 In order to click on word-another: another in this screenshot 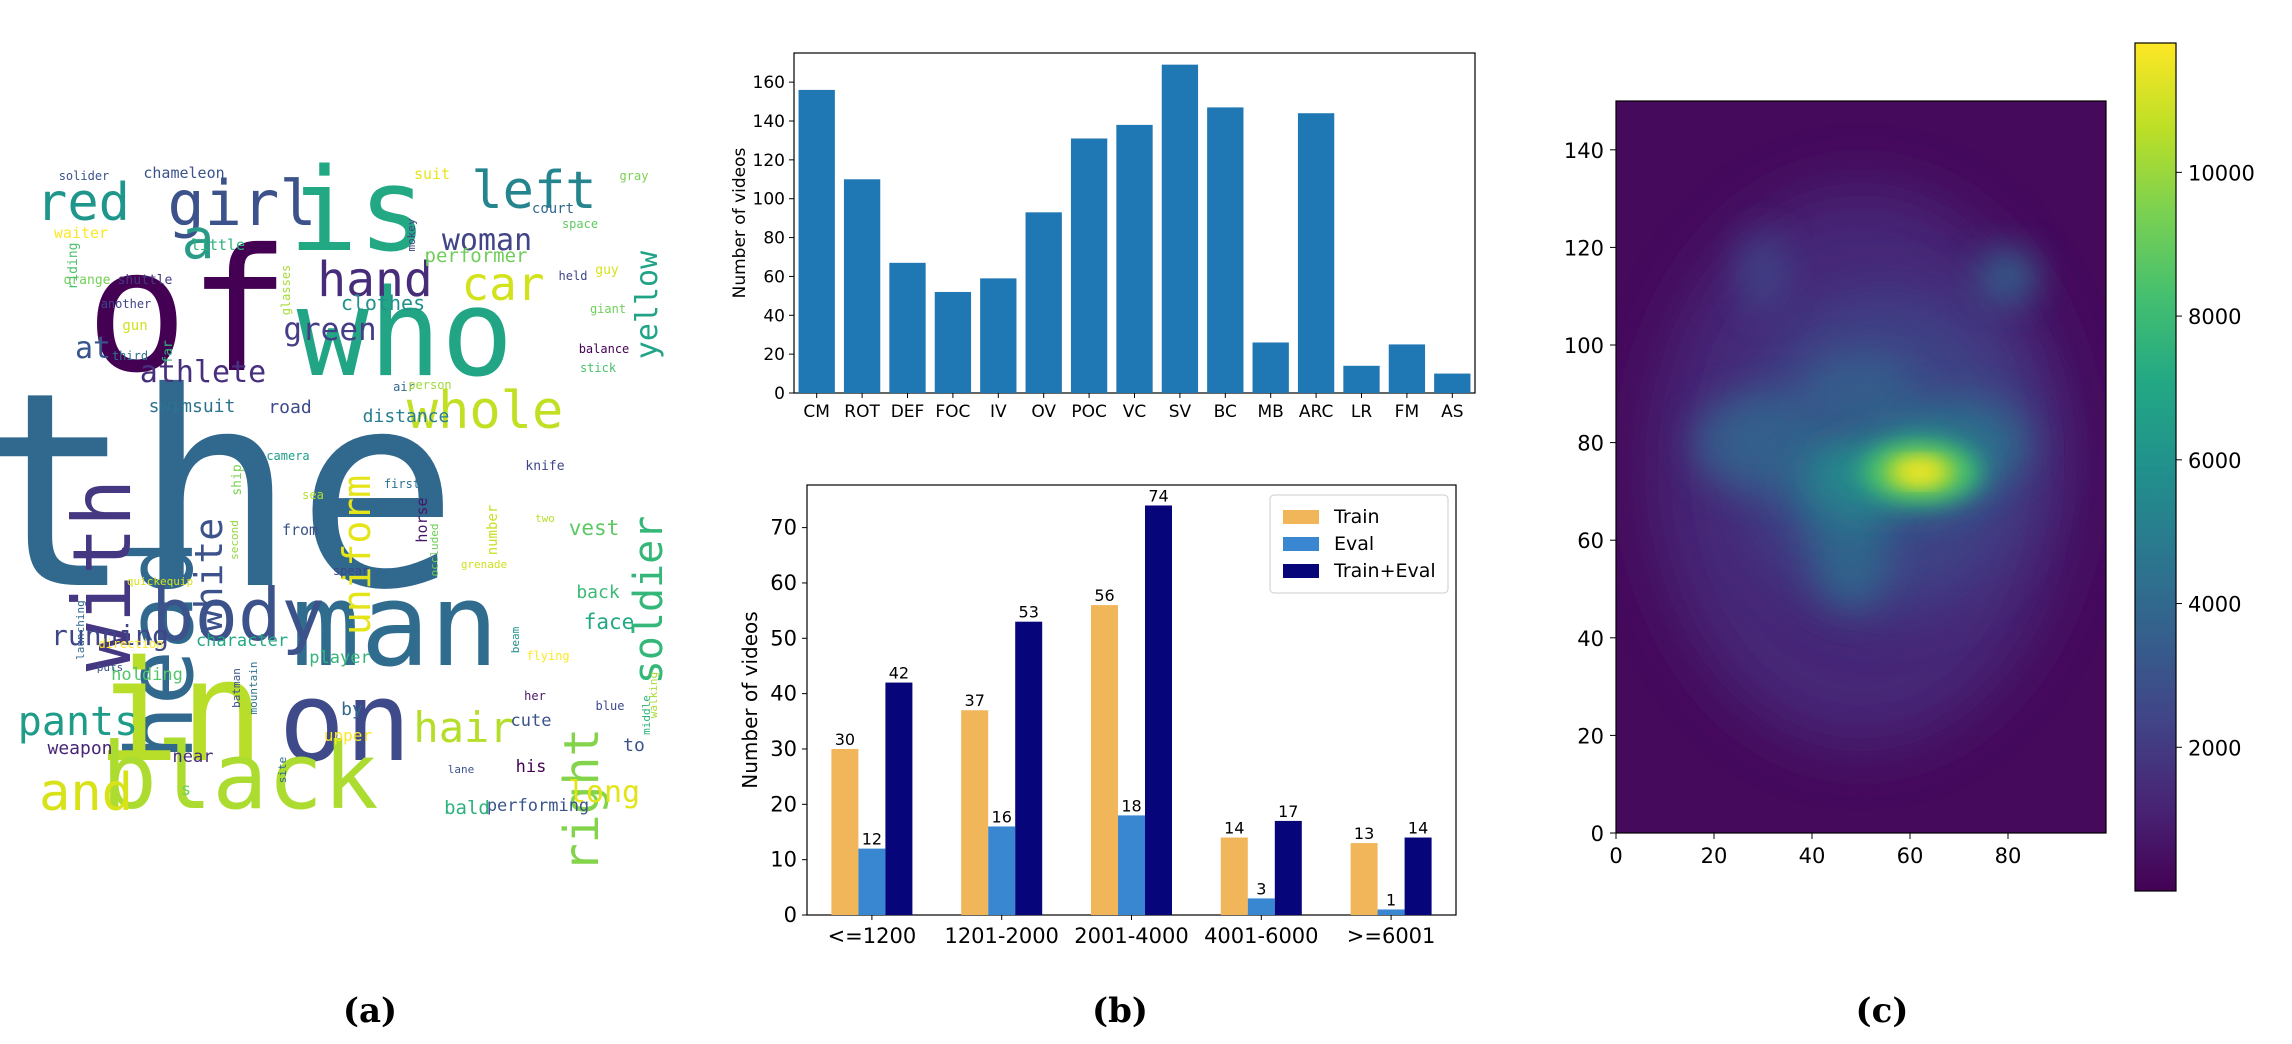, I will do `click(126, 304)`.